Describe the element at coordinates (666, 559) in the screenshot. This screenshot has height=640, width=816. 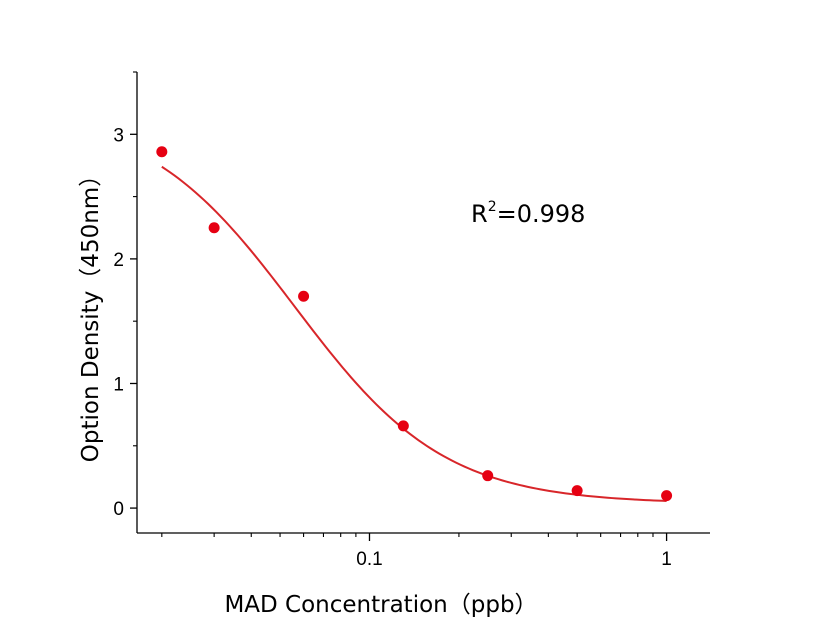
I see `x-tick-label: 1` at that location.